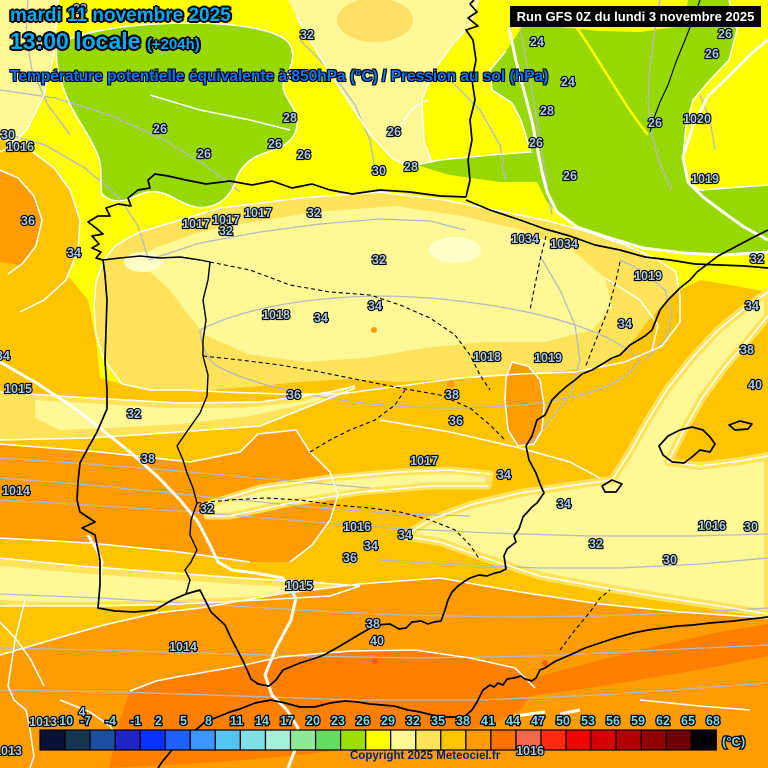 Image resolution: width=768 pixels, height=768 pixels. I want to click on svg-text: 4, so click(82, 712).